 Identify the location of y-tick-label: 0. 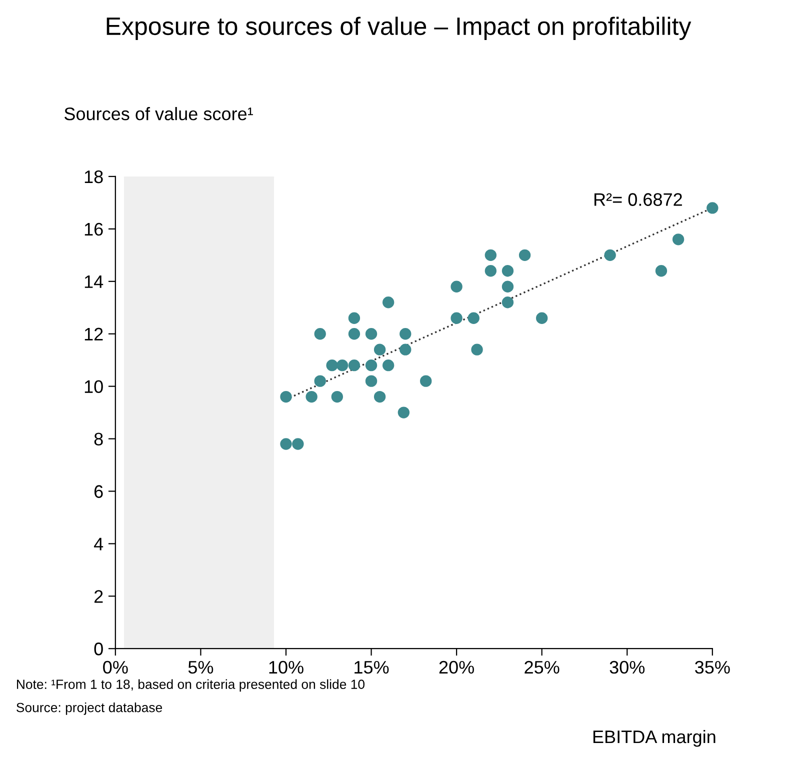
(98, 649).